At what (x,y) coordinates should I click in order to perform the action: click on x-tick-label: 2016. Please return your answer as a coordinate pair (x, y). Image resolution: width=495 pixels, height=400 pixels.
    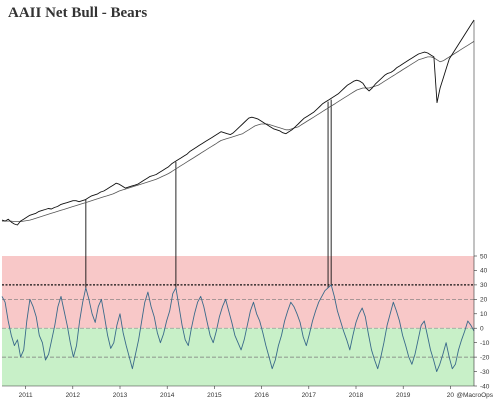
    Looking at the image, I should click on (261, 395).